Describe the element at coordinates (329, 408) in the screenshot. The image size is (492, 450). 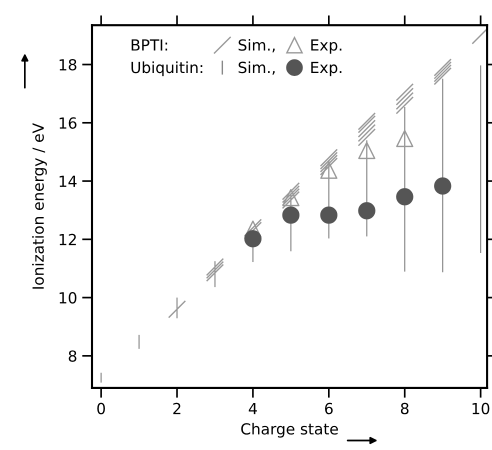
I see `x-tick-label: 6` at that location.